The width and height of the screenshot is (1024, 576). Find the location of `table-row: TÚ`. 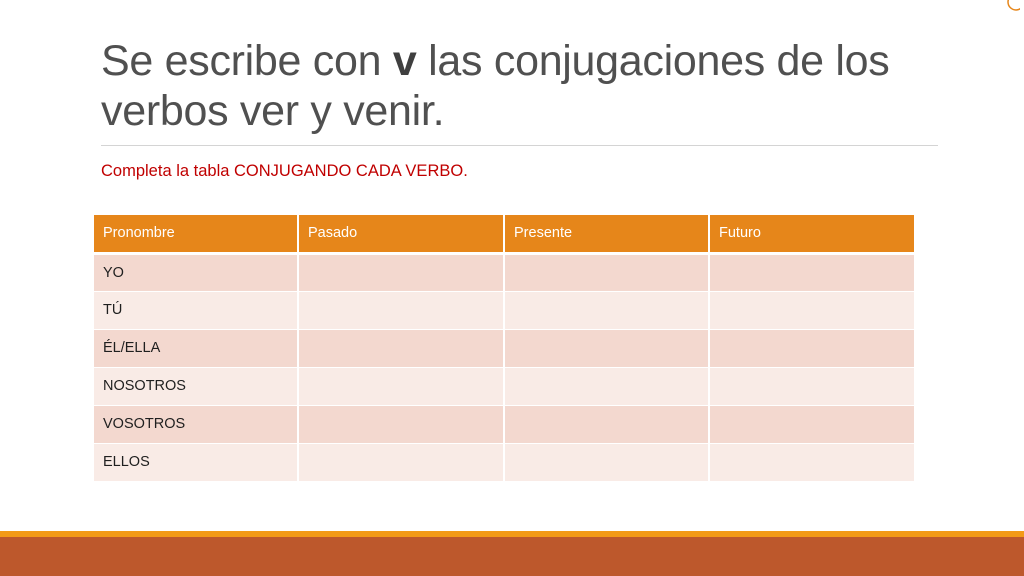

table-row: TÚ is located at coordinates (504, 310).